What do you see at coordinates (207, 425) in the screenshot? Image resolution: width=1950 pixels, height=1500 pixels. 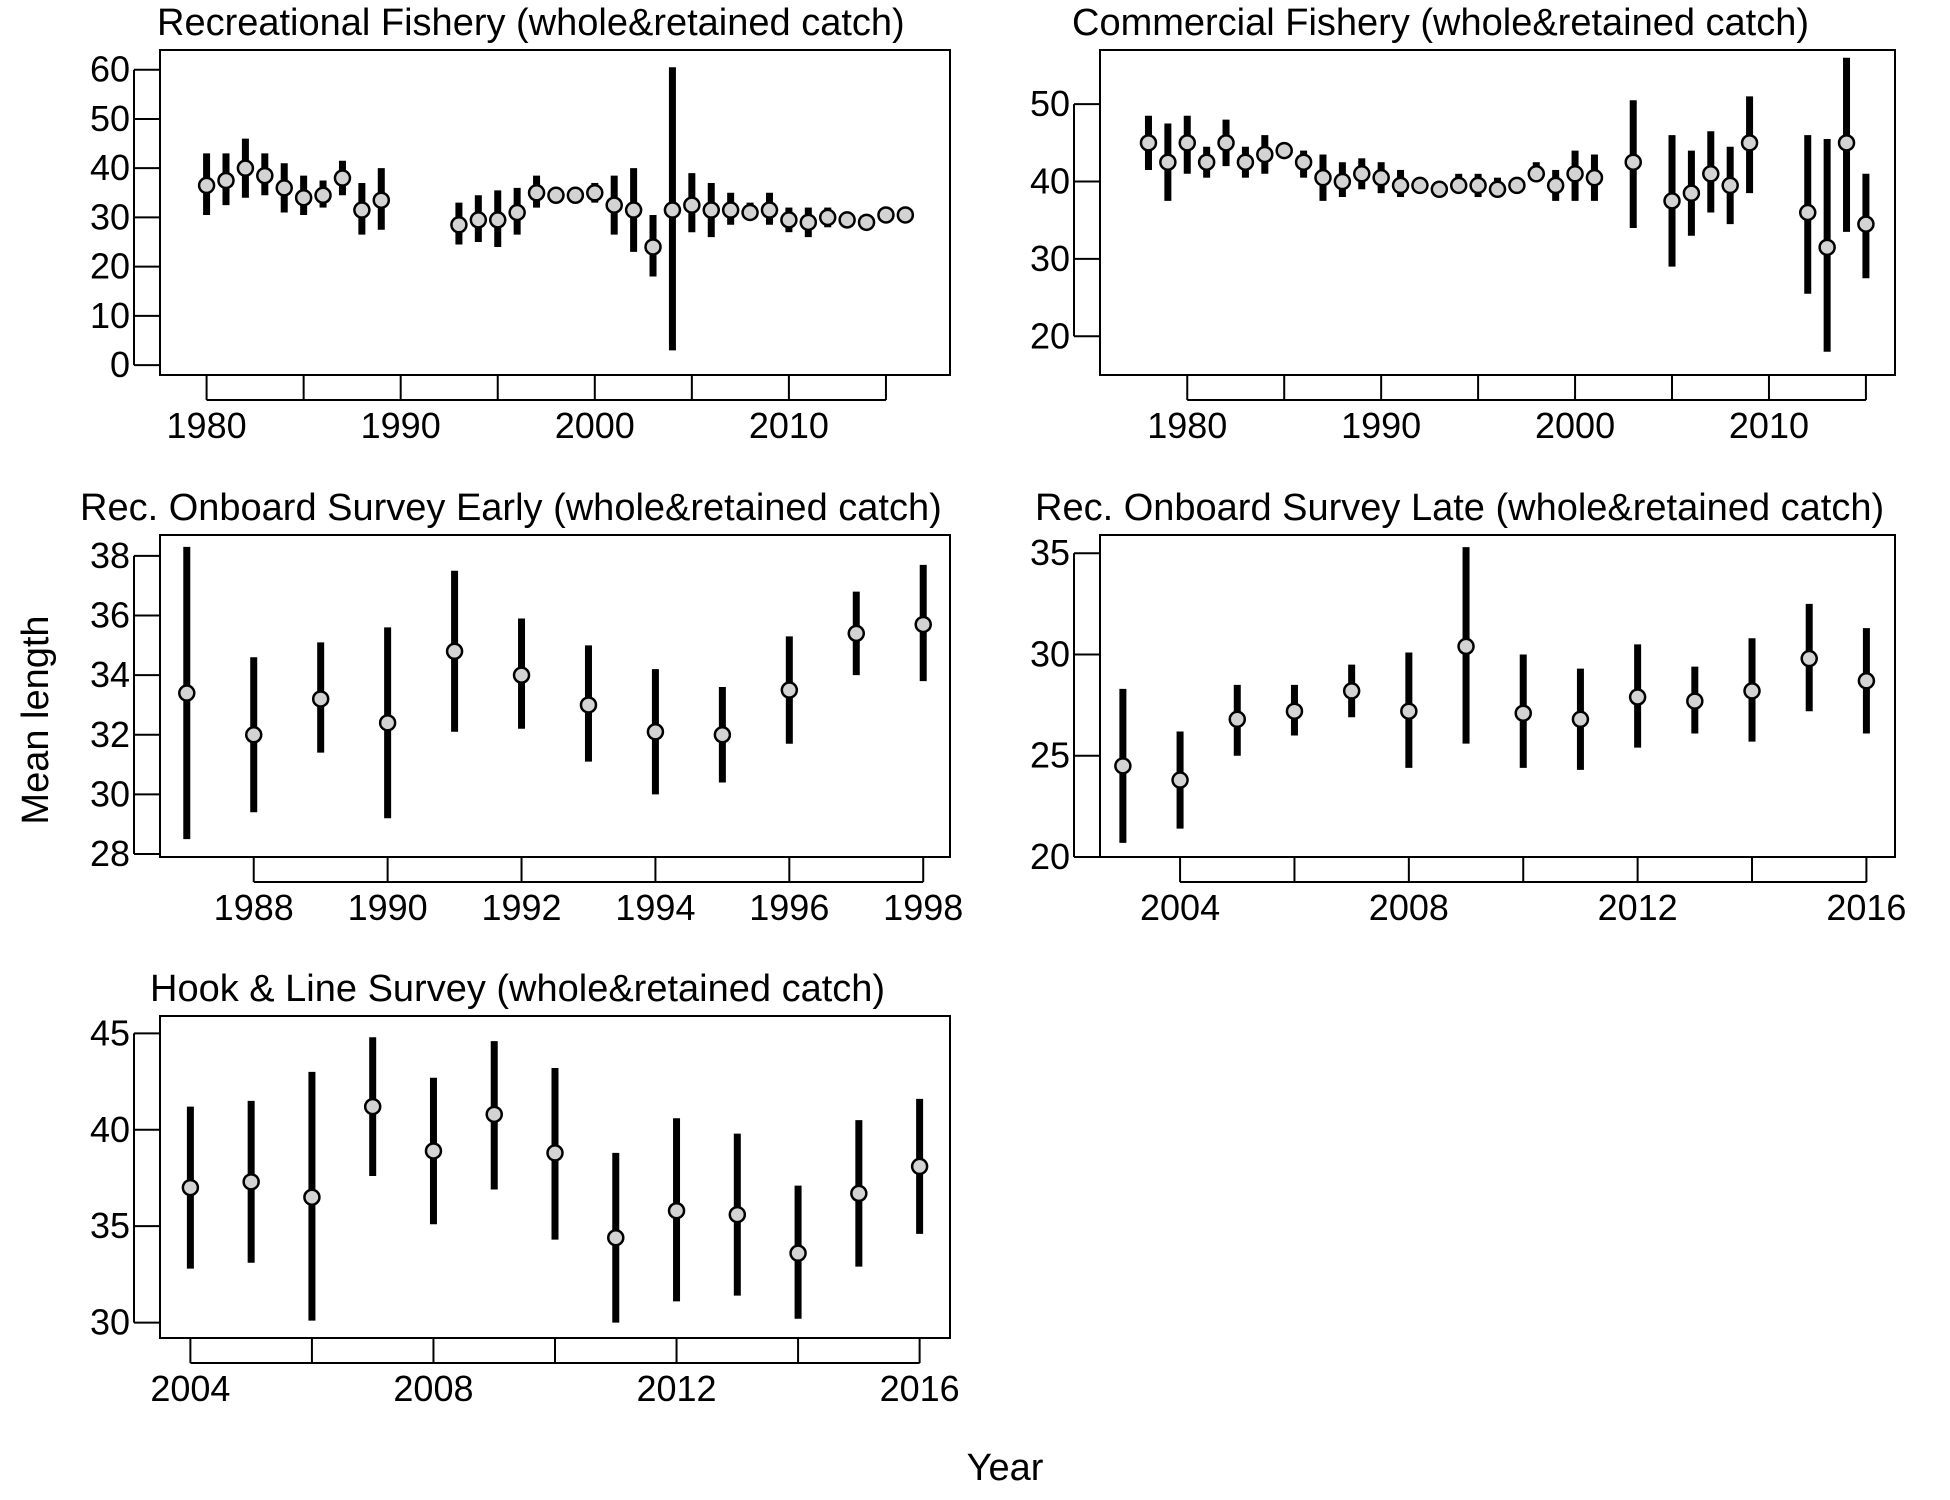 I see `x-tick-label: 1980` at bounding box center [207, 425].